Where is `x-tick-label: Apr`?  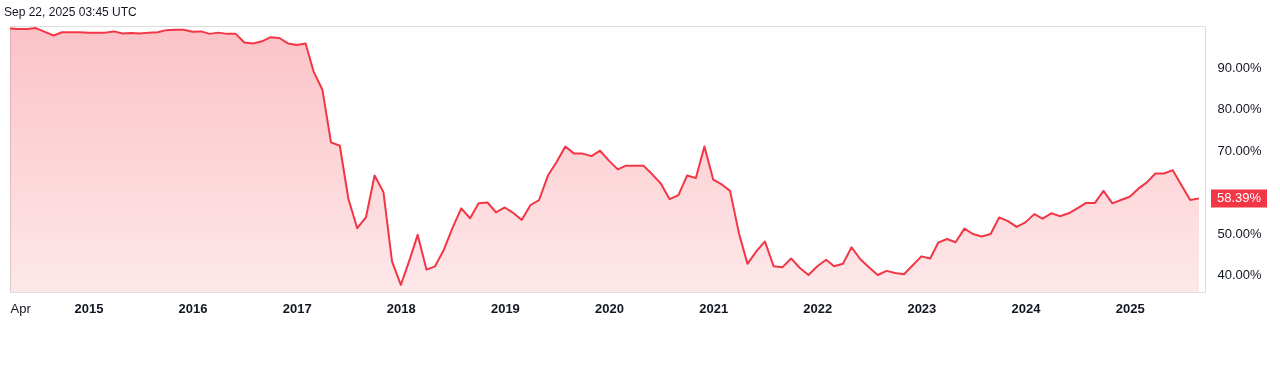
x-tick-label: Apr is located at coordinates (21, 308).